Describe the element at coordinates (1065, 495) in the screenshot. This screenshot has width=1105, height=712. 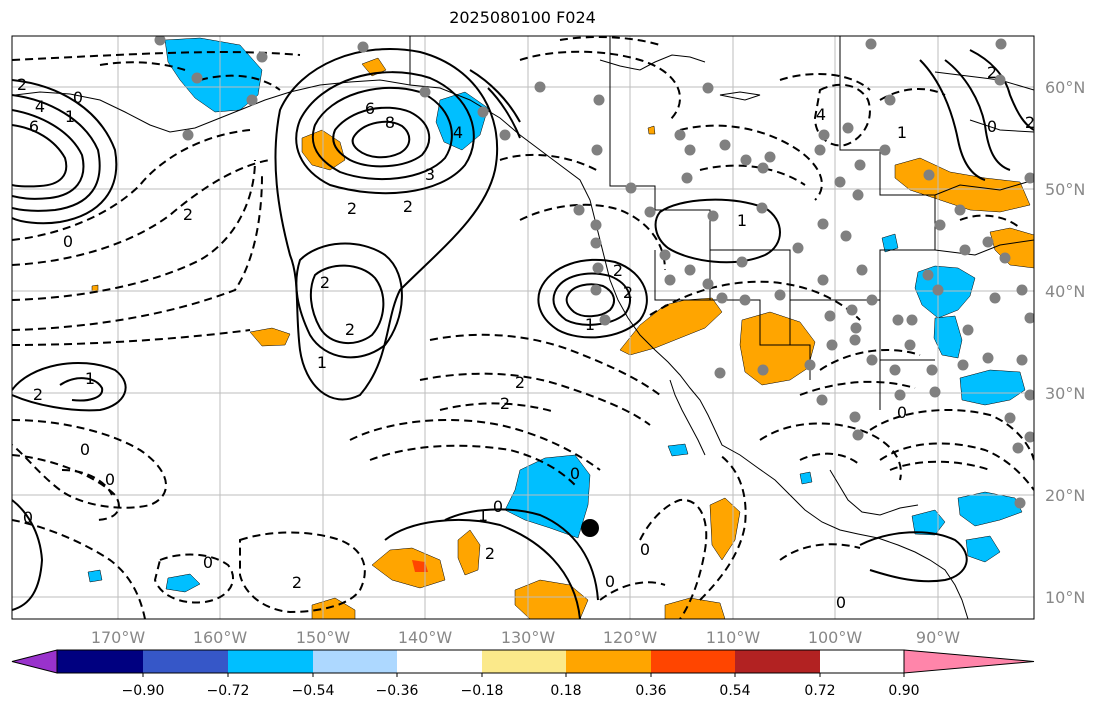
I see `lat-tick-label: 20°N` at that location.